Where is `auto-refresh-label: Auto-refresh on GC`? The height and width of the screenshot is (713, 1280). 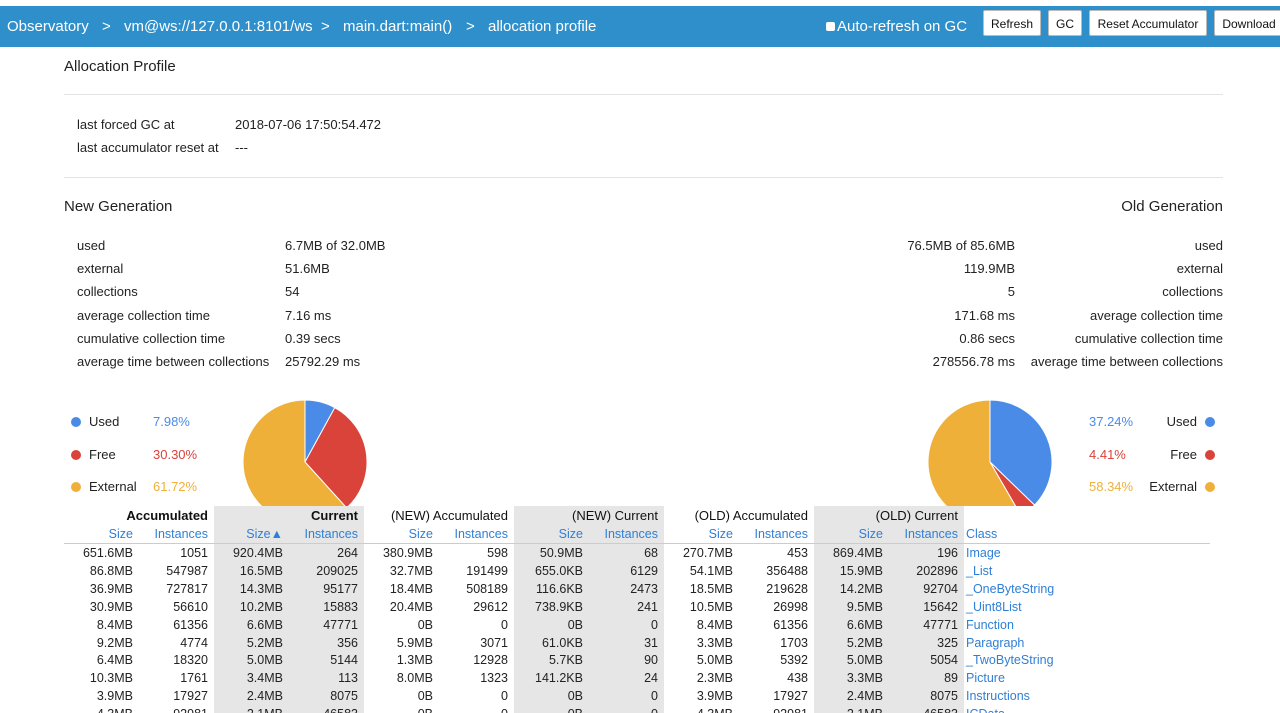
auto-refresh-label: Auto-refresh on GC is located at coordinates (902, 26).